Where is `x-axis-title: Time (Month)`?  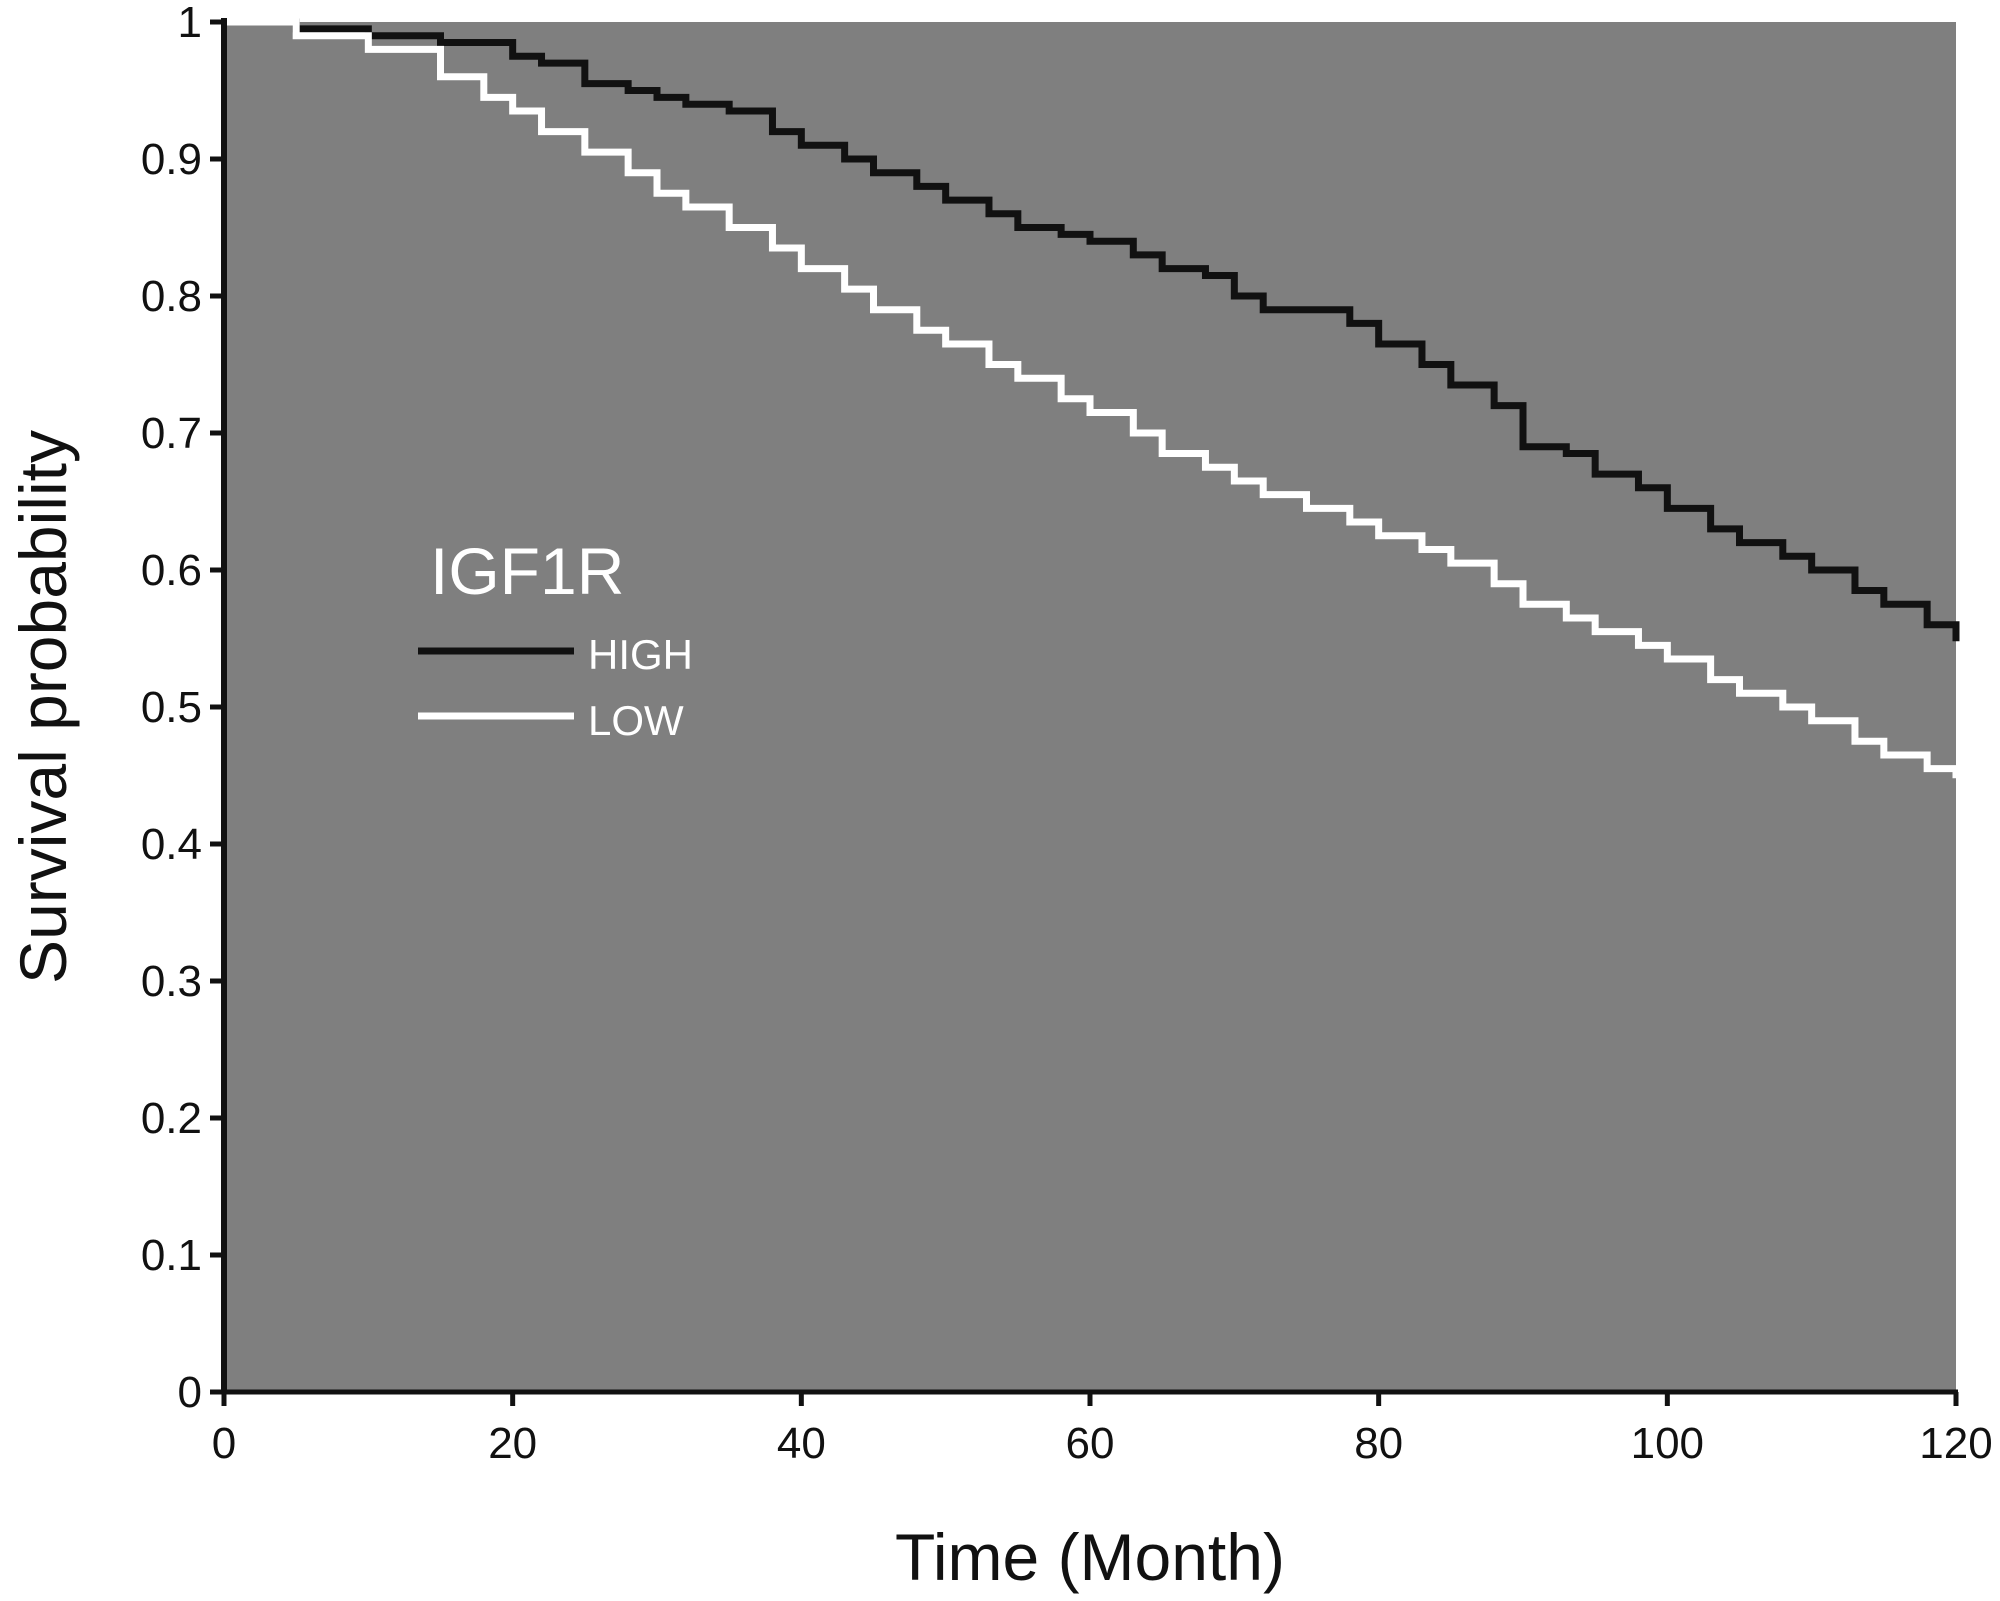 x-axis-title: Time (Month) is located at coordinates (1090, 1557).